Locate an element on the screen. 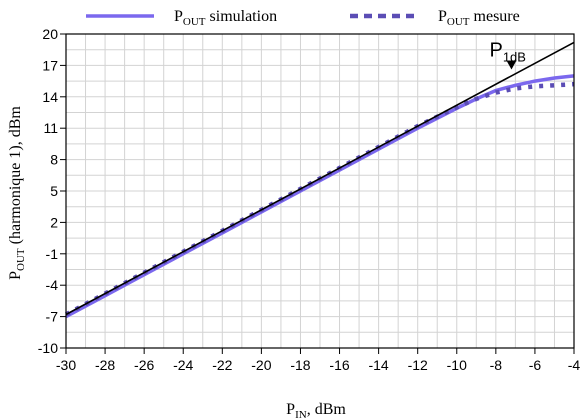 This screenshot has height=419, width=580. p1db-label: P1dB is located at coordinates (507, 52).